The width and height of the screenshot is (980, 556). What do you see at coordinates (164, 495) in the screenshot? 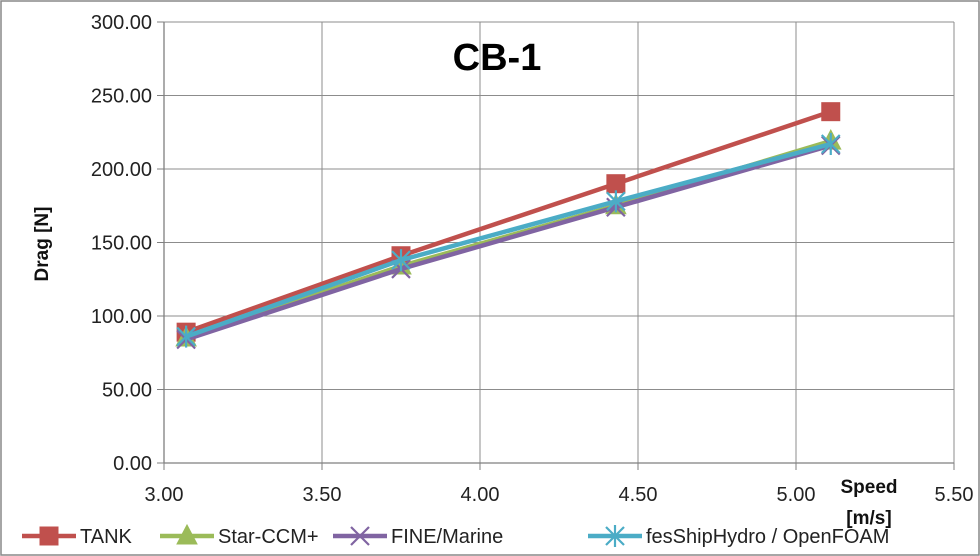
I see `x-tick-label: 3.00` at bounding box center [164, 495].